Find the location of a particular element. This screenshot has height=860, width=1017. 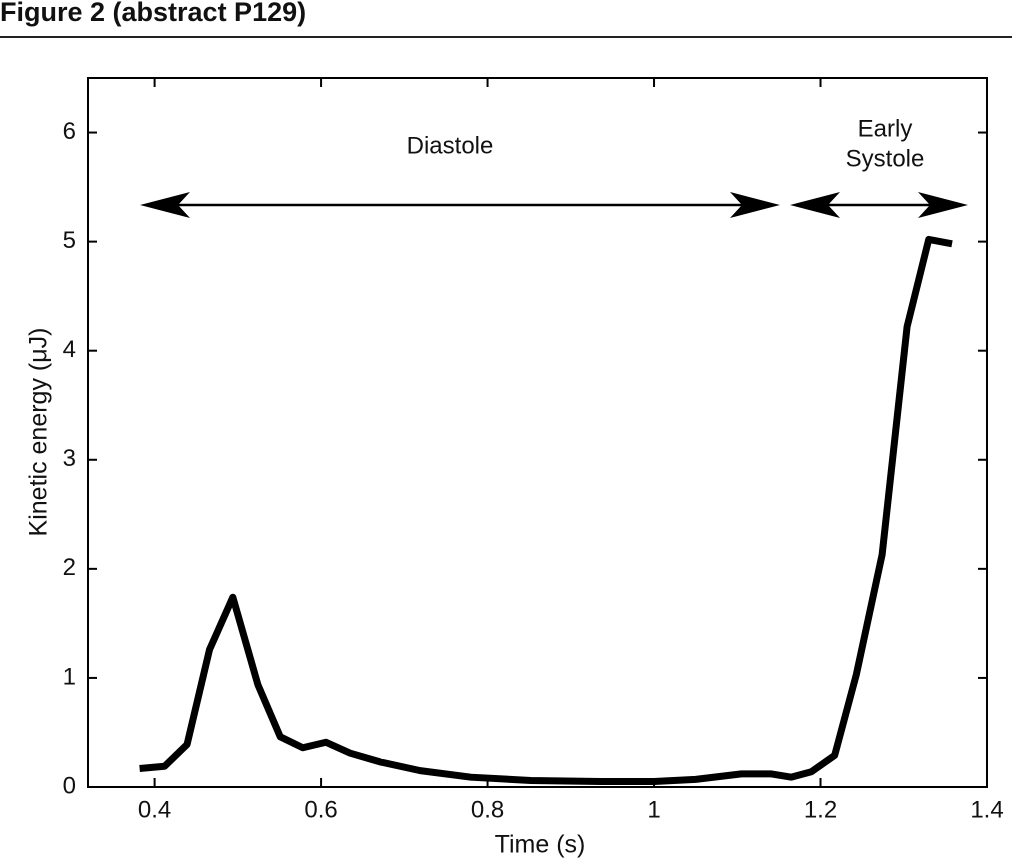

x-tick-label: 0.4 is located at coordinates (154, 809).